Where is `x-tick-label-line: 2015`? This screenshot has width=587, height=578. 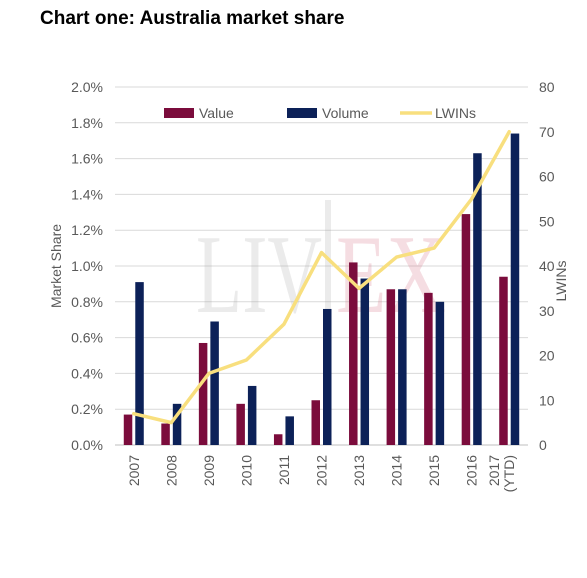
x-tick-label-line: 2015 is located at coordinates (434, 470).